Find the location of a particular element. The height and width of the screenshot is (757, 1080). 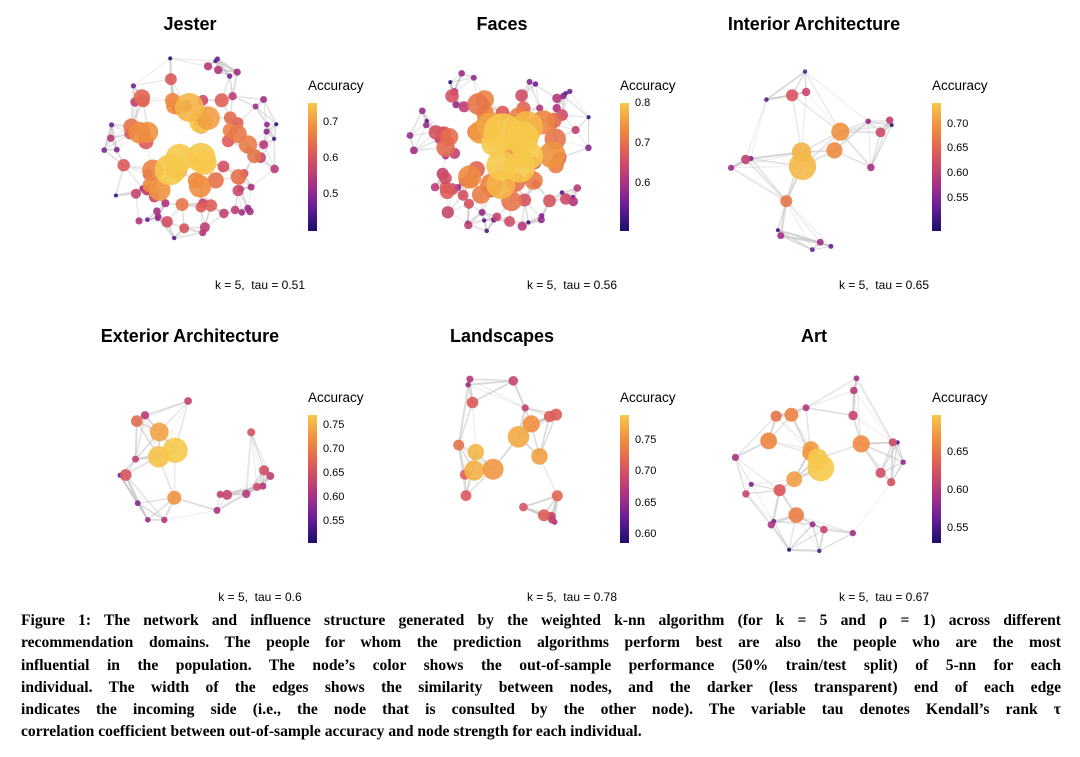

network-graph is located at coordinates (499, 152).